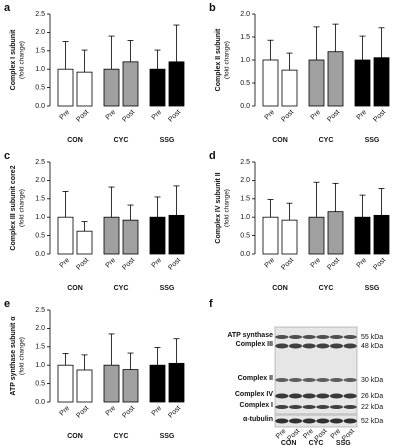 This screenshot has height=448, width=409. I want to click on band-label: Complex II, so click(255, 378).